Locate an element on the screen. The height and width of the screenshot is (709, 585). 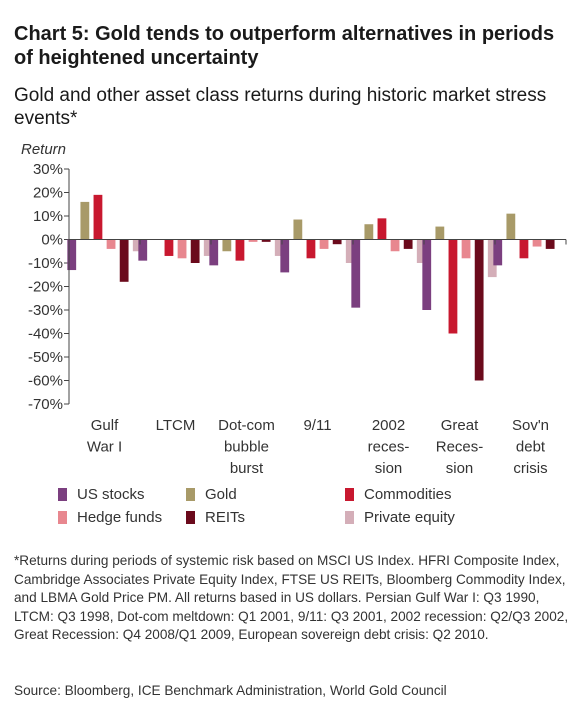
legend-item: US stocks is located at coordinates (101, 494).